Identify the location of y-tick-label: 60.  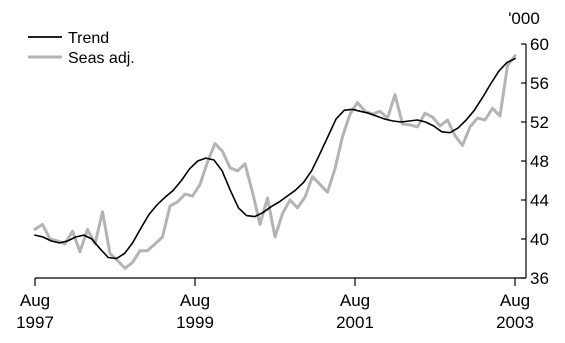
(539, 44).